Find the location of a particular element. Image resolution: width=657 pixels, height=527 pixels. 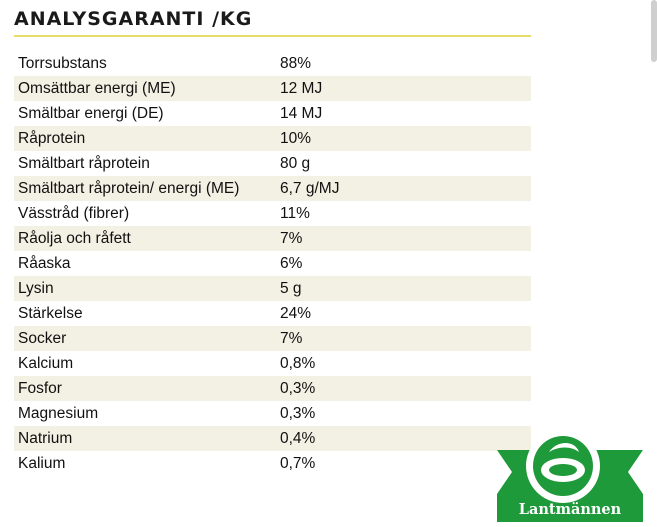

table-row: Råaska 6% is located at coordinates (272, 263).